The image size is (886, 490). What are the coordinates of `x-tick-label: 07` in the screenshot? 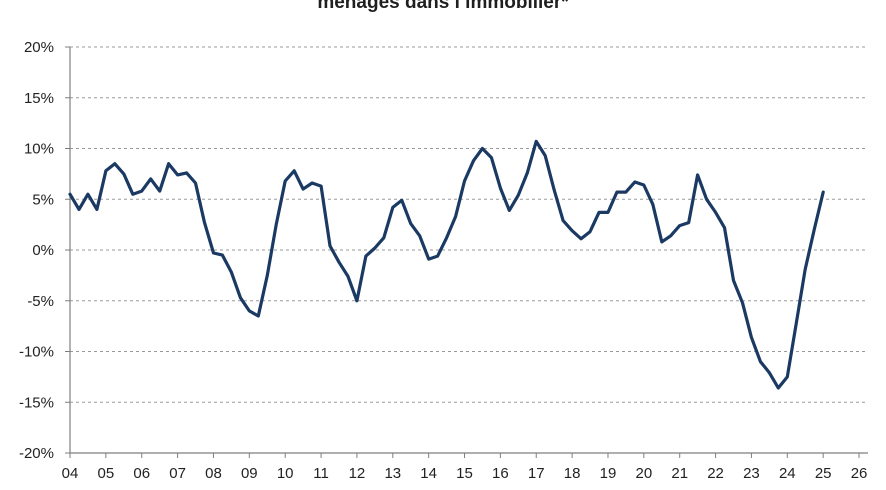 It's located at (177, 473).